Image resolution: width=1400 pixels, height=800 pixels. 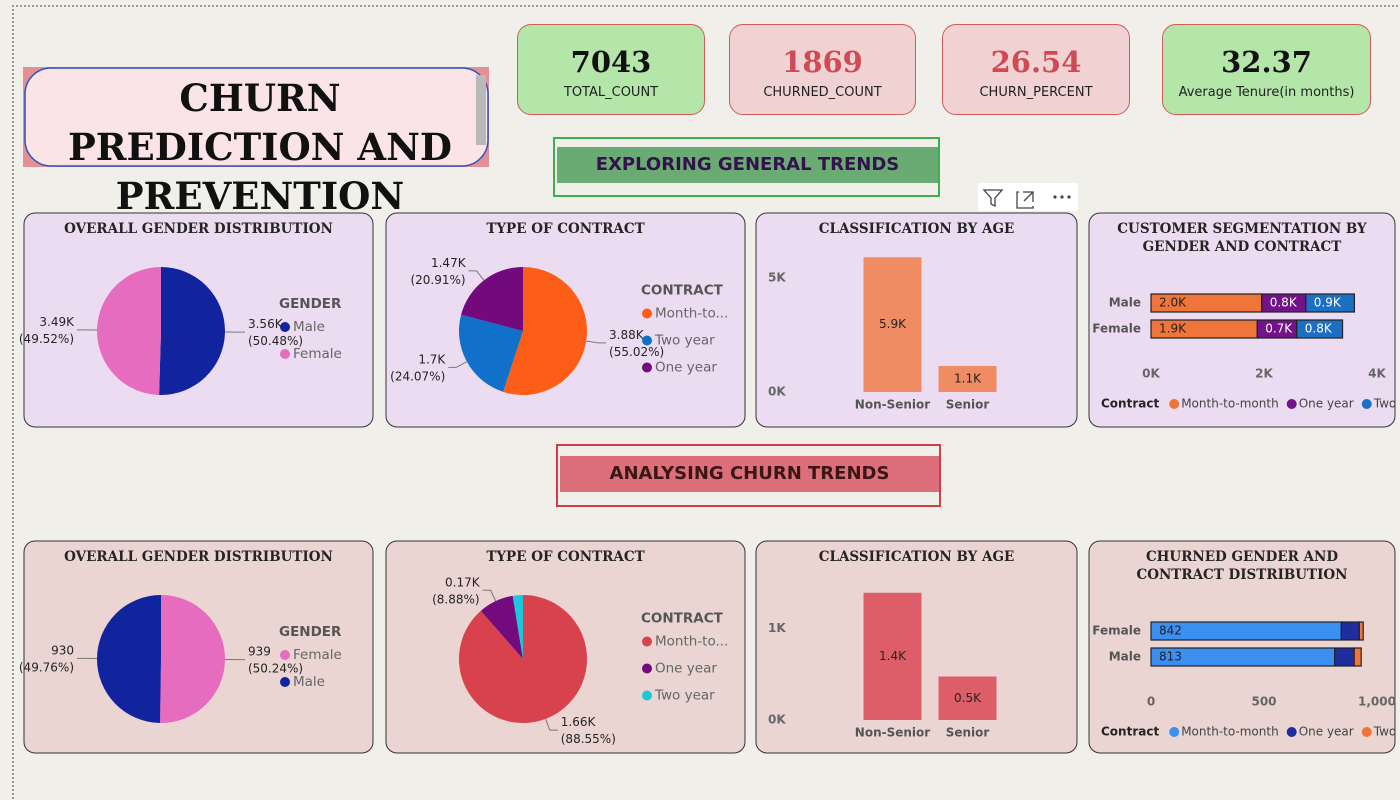 I want to click on data-label: 1.47K (20.91%), so click(x=438, y=270).